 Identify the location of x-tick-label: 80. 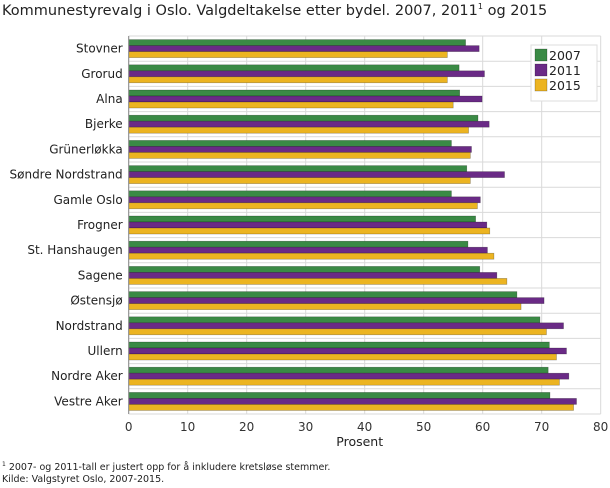
(600, 427).